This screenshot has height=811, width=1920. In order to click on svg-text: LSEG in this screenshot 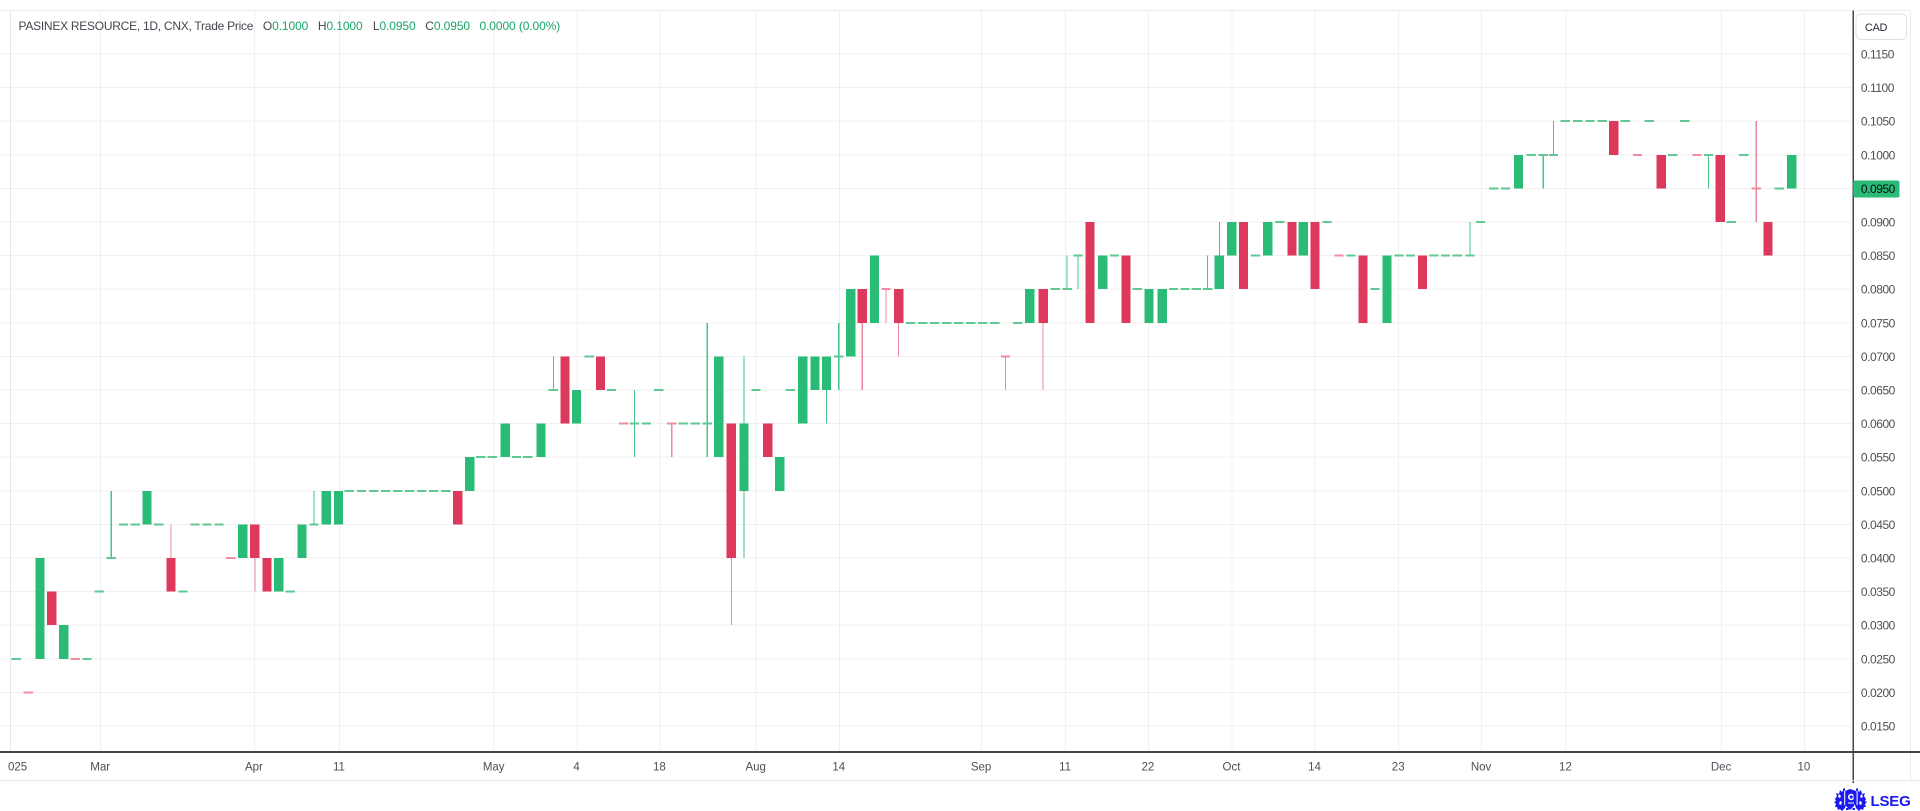, I will do `click(1891, 801)`.